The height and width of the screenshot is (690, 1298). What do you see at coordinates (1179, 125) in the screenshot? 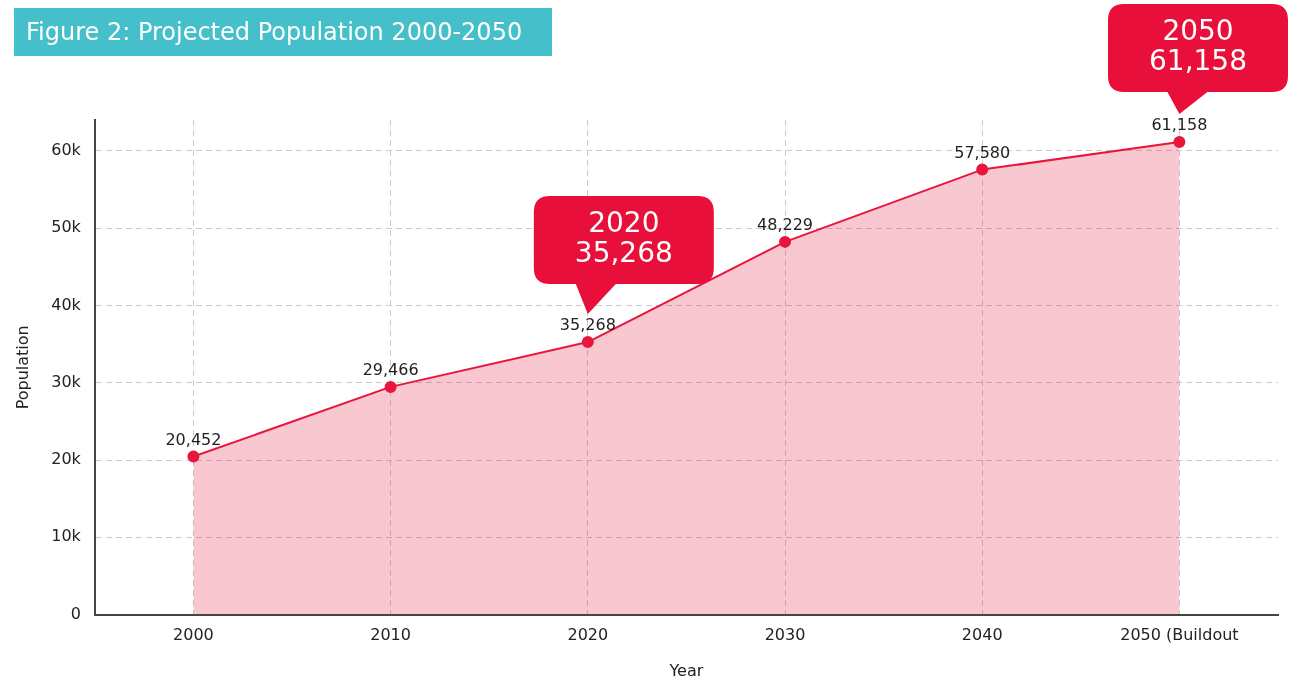
I see `data-label: 61,158` at bounding box center [1179, 125].